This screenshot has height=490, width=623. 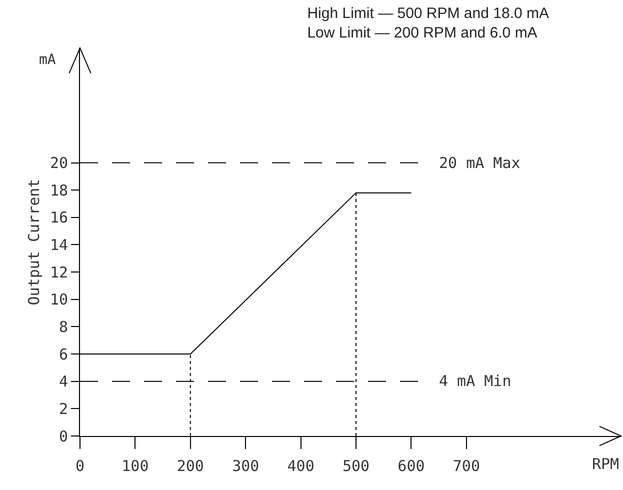 I want to click on ref-line-label: 4 mA Min, so click(x=475, y=381).